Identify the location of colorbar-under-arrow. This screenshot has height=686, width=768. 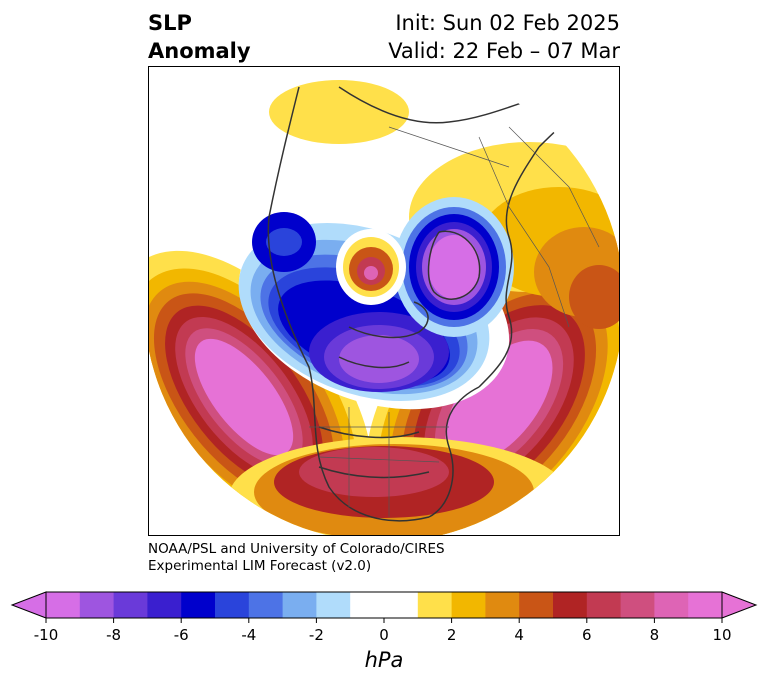
(28, 605).